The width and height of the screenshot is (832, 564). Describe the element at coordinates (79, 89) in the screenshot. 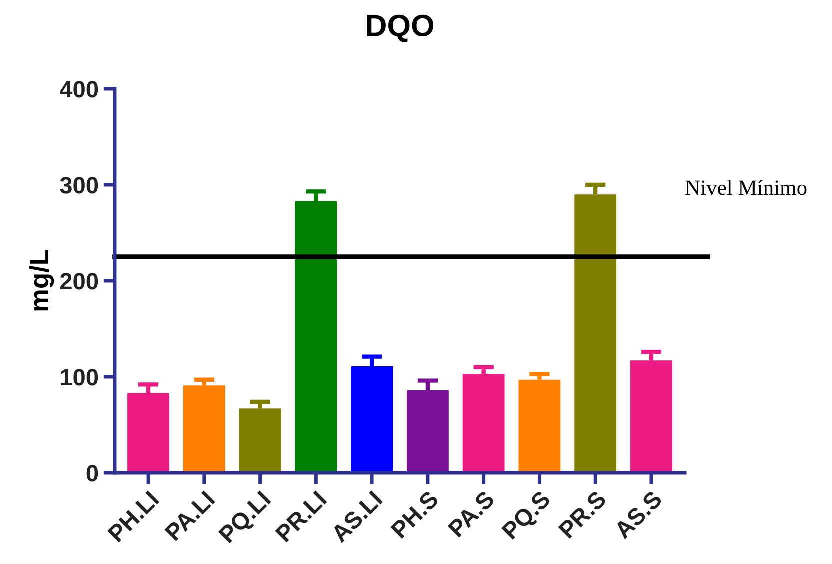

I see `y-tick-label: 400` at that location.